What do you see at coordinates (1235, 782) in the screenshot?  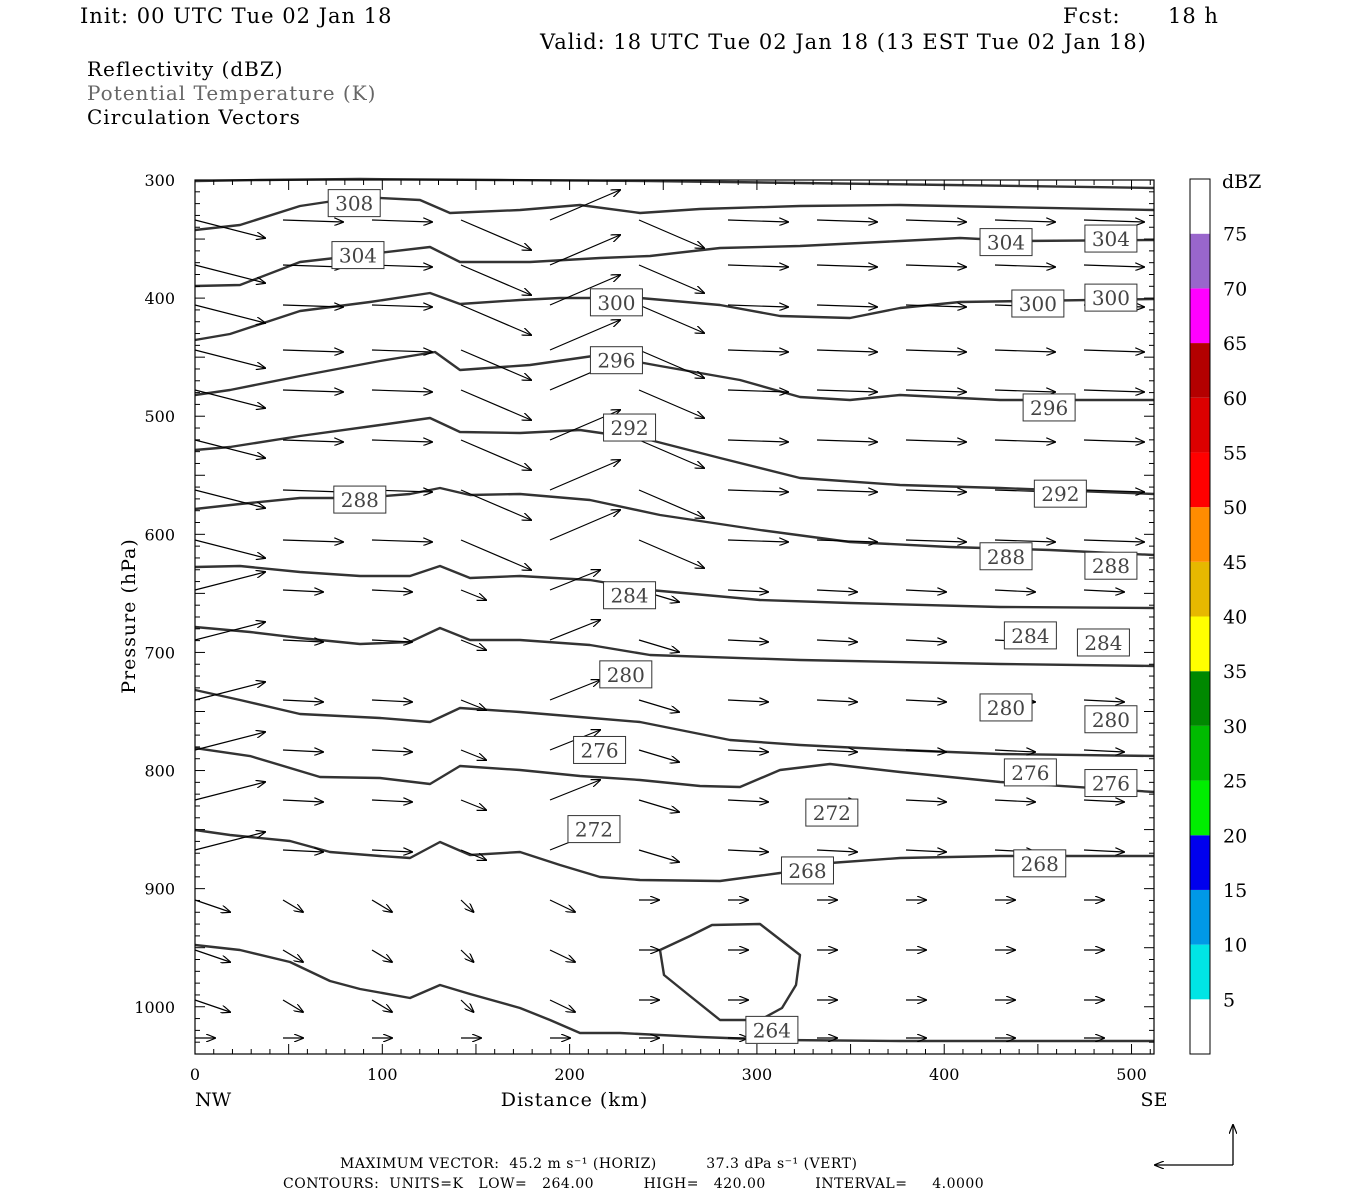 I see `colorbar-label: 25` at bounding box center [1235, 782].